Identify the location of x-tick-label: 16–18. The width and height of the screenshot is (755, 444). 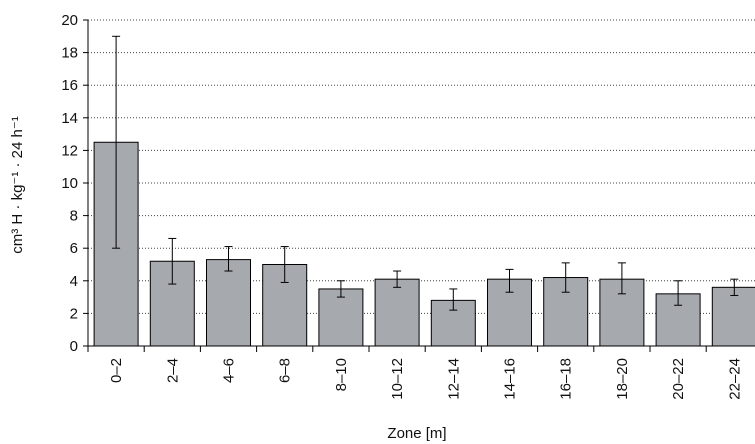
(566, 379).